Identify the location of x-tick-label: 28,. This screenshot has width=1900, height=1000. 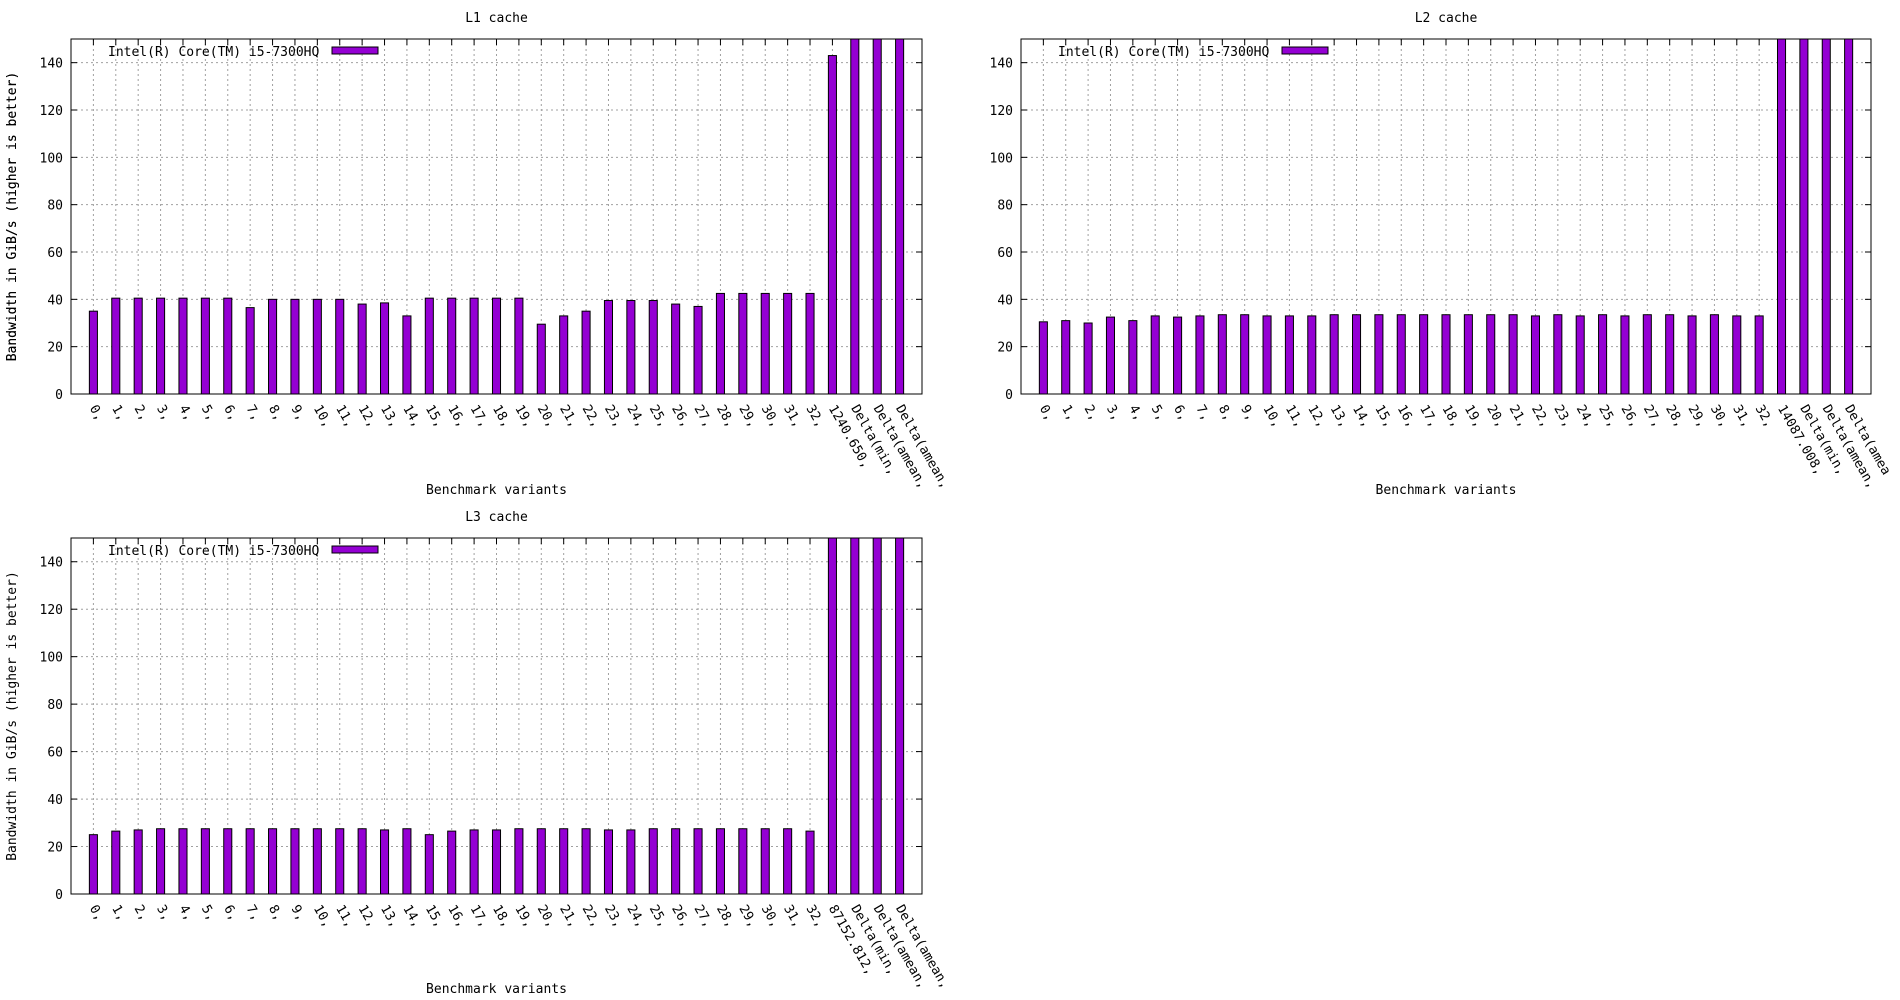
(725, 917).